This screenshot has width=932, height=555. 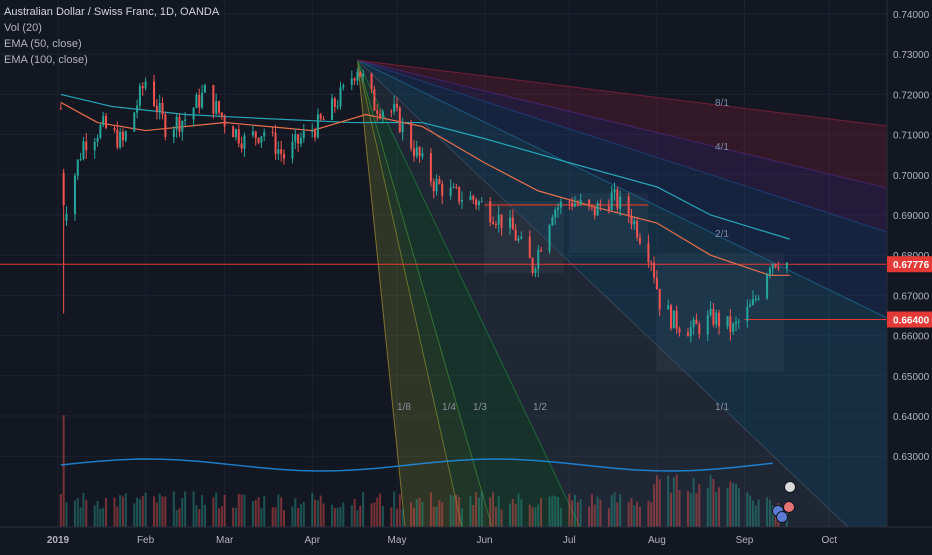 What do you see at coordinates (58, 540) in the screenshot?
I see `time-tick-label: 2019` at bounding box center [58, 540].